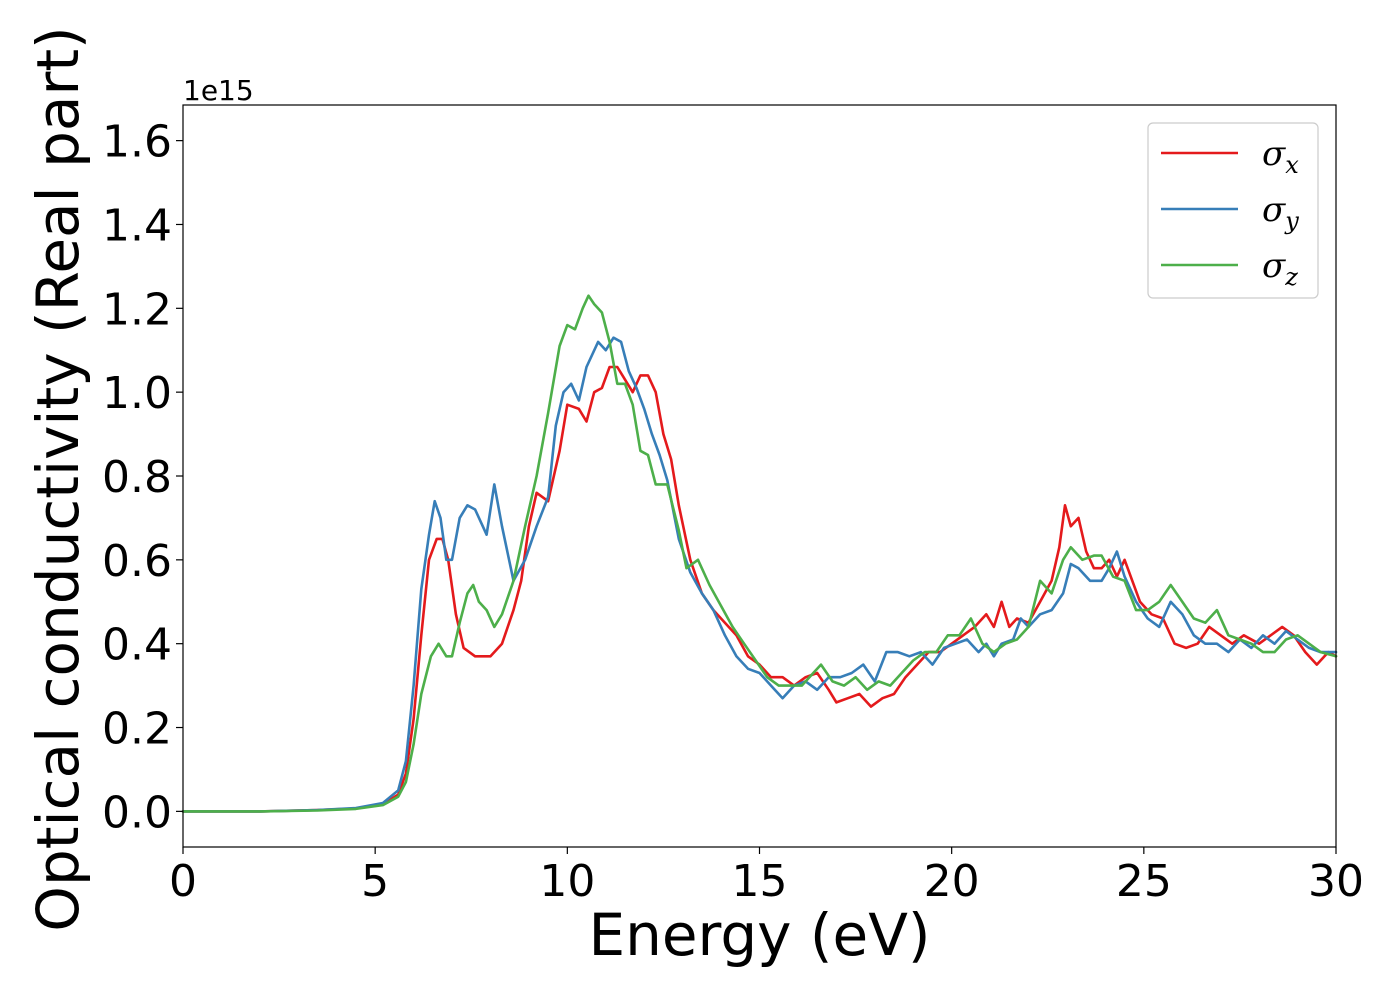 The height and width of the screenshot is (1000, 1400). I want to click on x-axis-ticks: 0 5 10 15 20 25 30, so click(766, 877).